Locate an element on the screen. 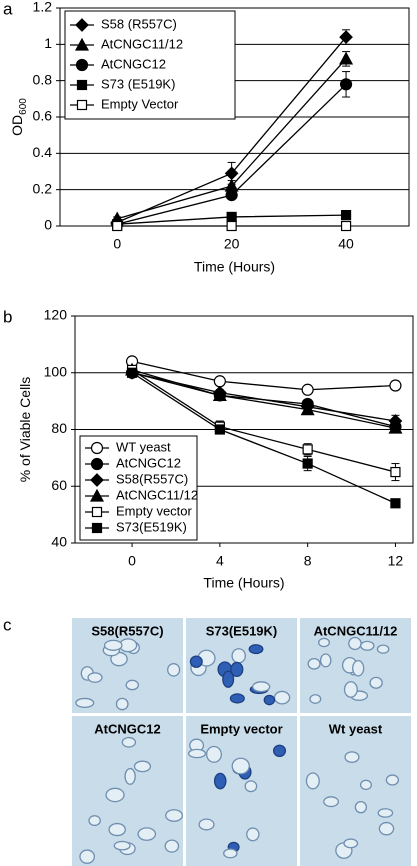 Image resolution: width=417 pixels, height=866 pixels. panel-label: a is located at coordinates (8, 9).